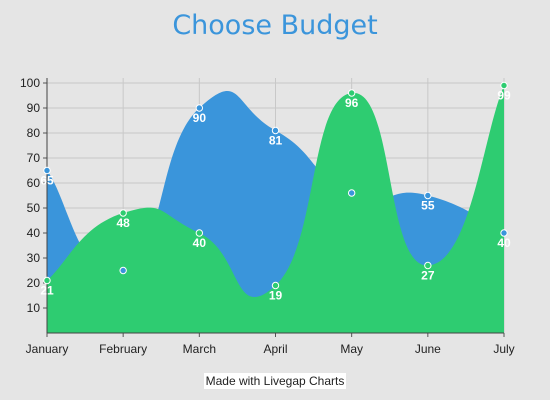  I want to click on chart-title: Choose Budget, so click(275, 25).